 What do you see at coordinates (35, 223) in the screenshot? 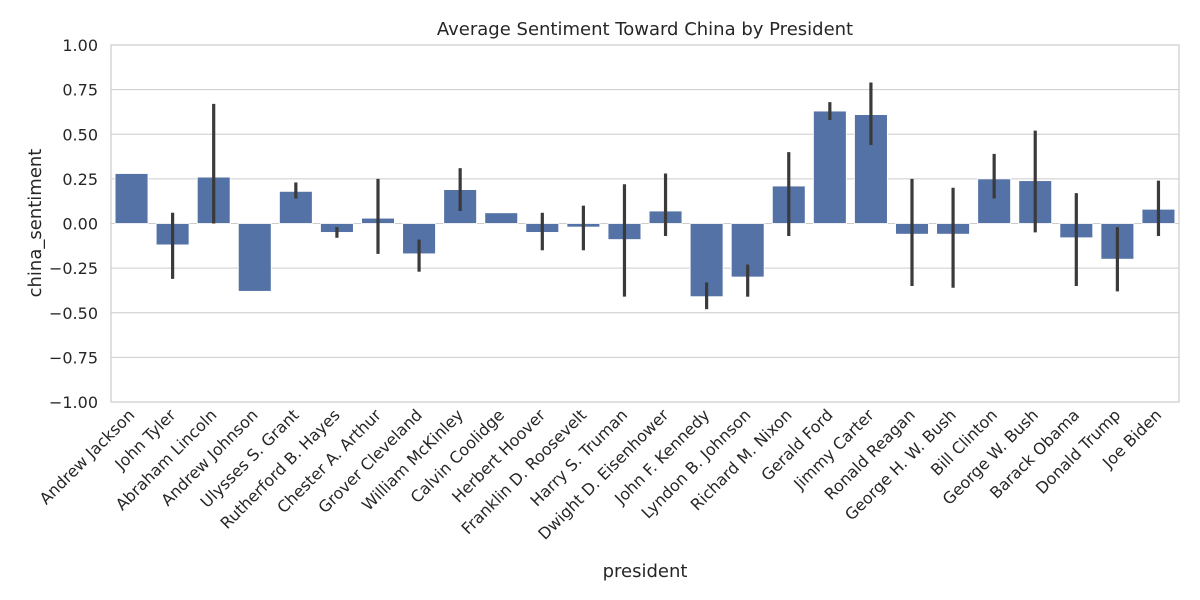
I see `y-axis-label: china_sentiment` at bounding box center [35, 223].